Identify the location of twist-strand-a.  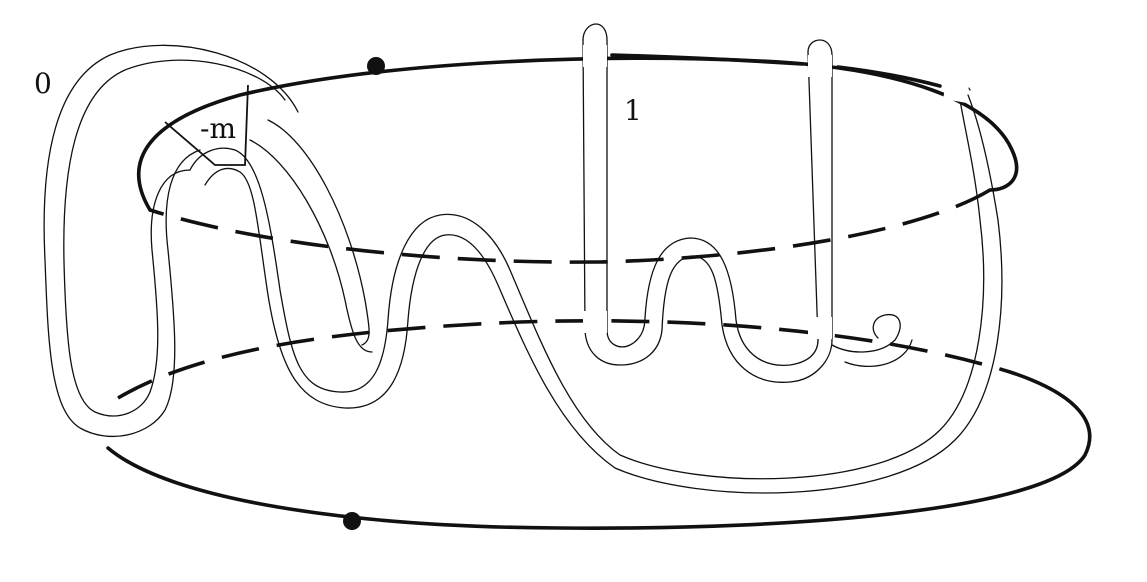
(311, 246).